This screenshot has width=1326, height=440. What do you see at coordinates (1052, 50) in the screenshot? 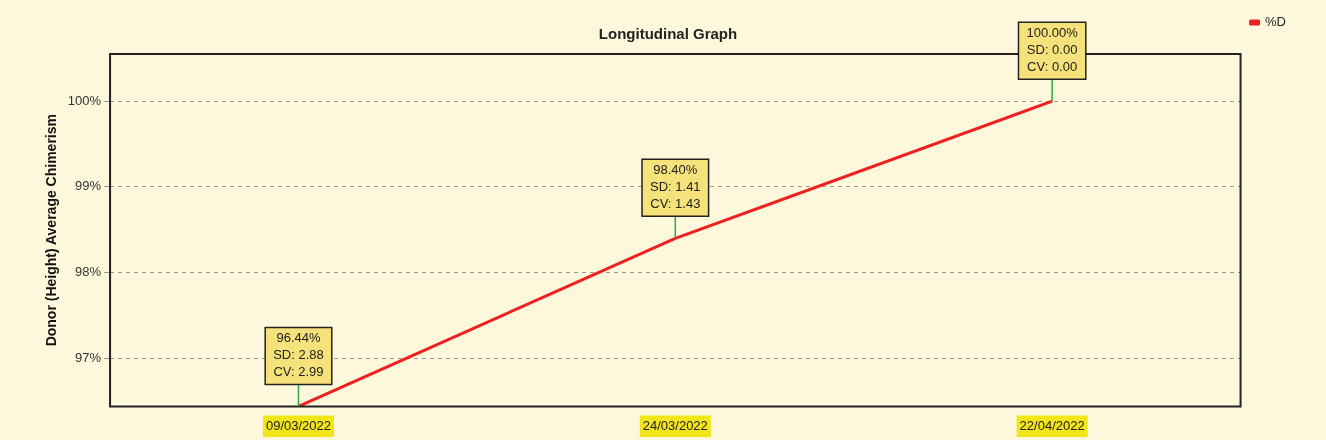
I see `annotation: 100.00% SD: 0.00 CV: 0.00` at bounding box center [1052, 50].